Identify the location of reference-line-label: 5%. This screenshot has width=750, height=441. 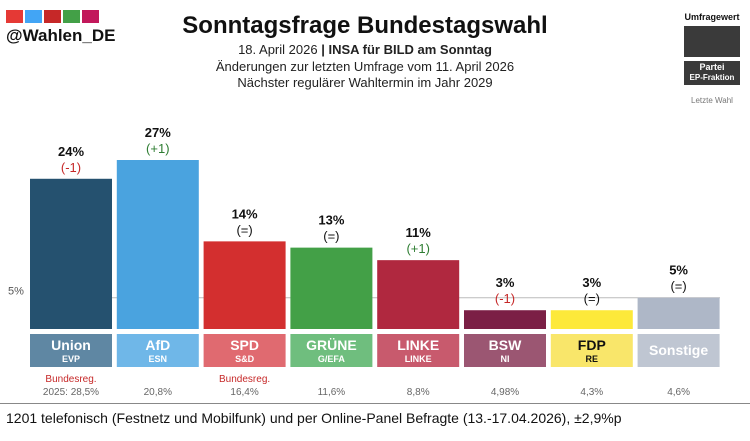
(16, 292).